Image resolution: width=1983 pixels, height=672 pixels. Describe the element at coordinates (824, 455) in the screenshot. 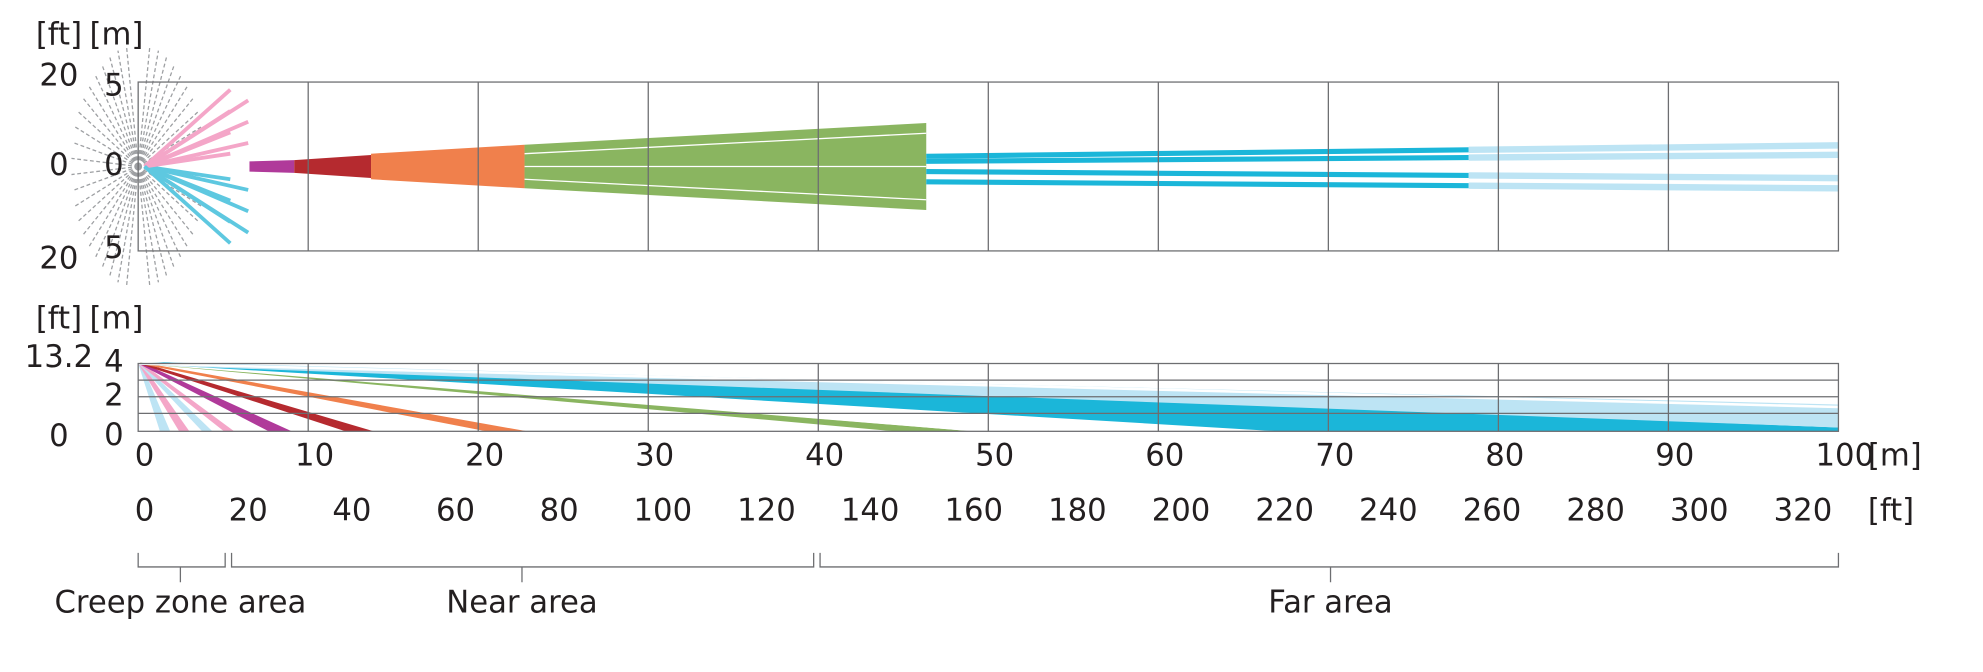

I see `x-label-m: 40` at that location.